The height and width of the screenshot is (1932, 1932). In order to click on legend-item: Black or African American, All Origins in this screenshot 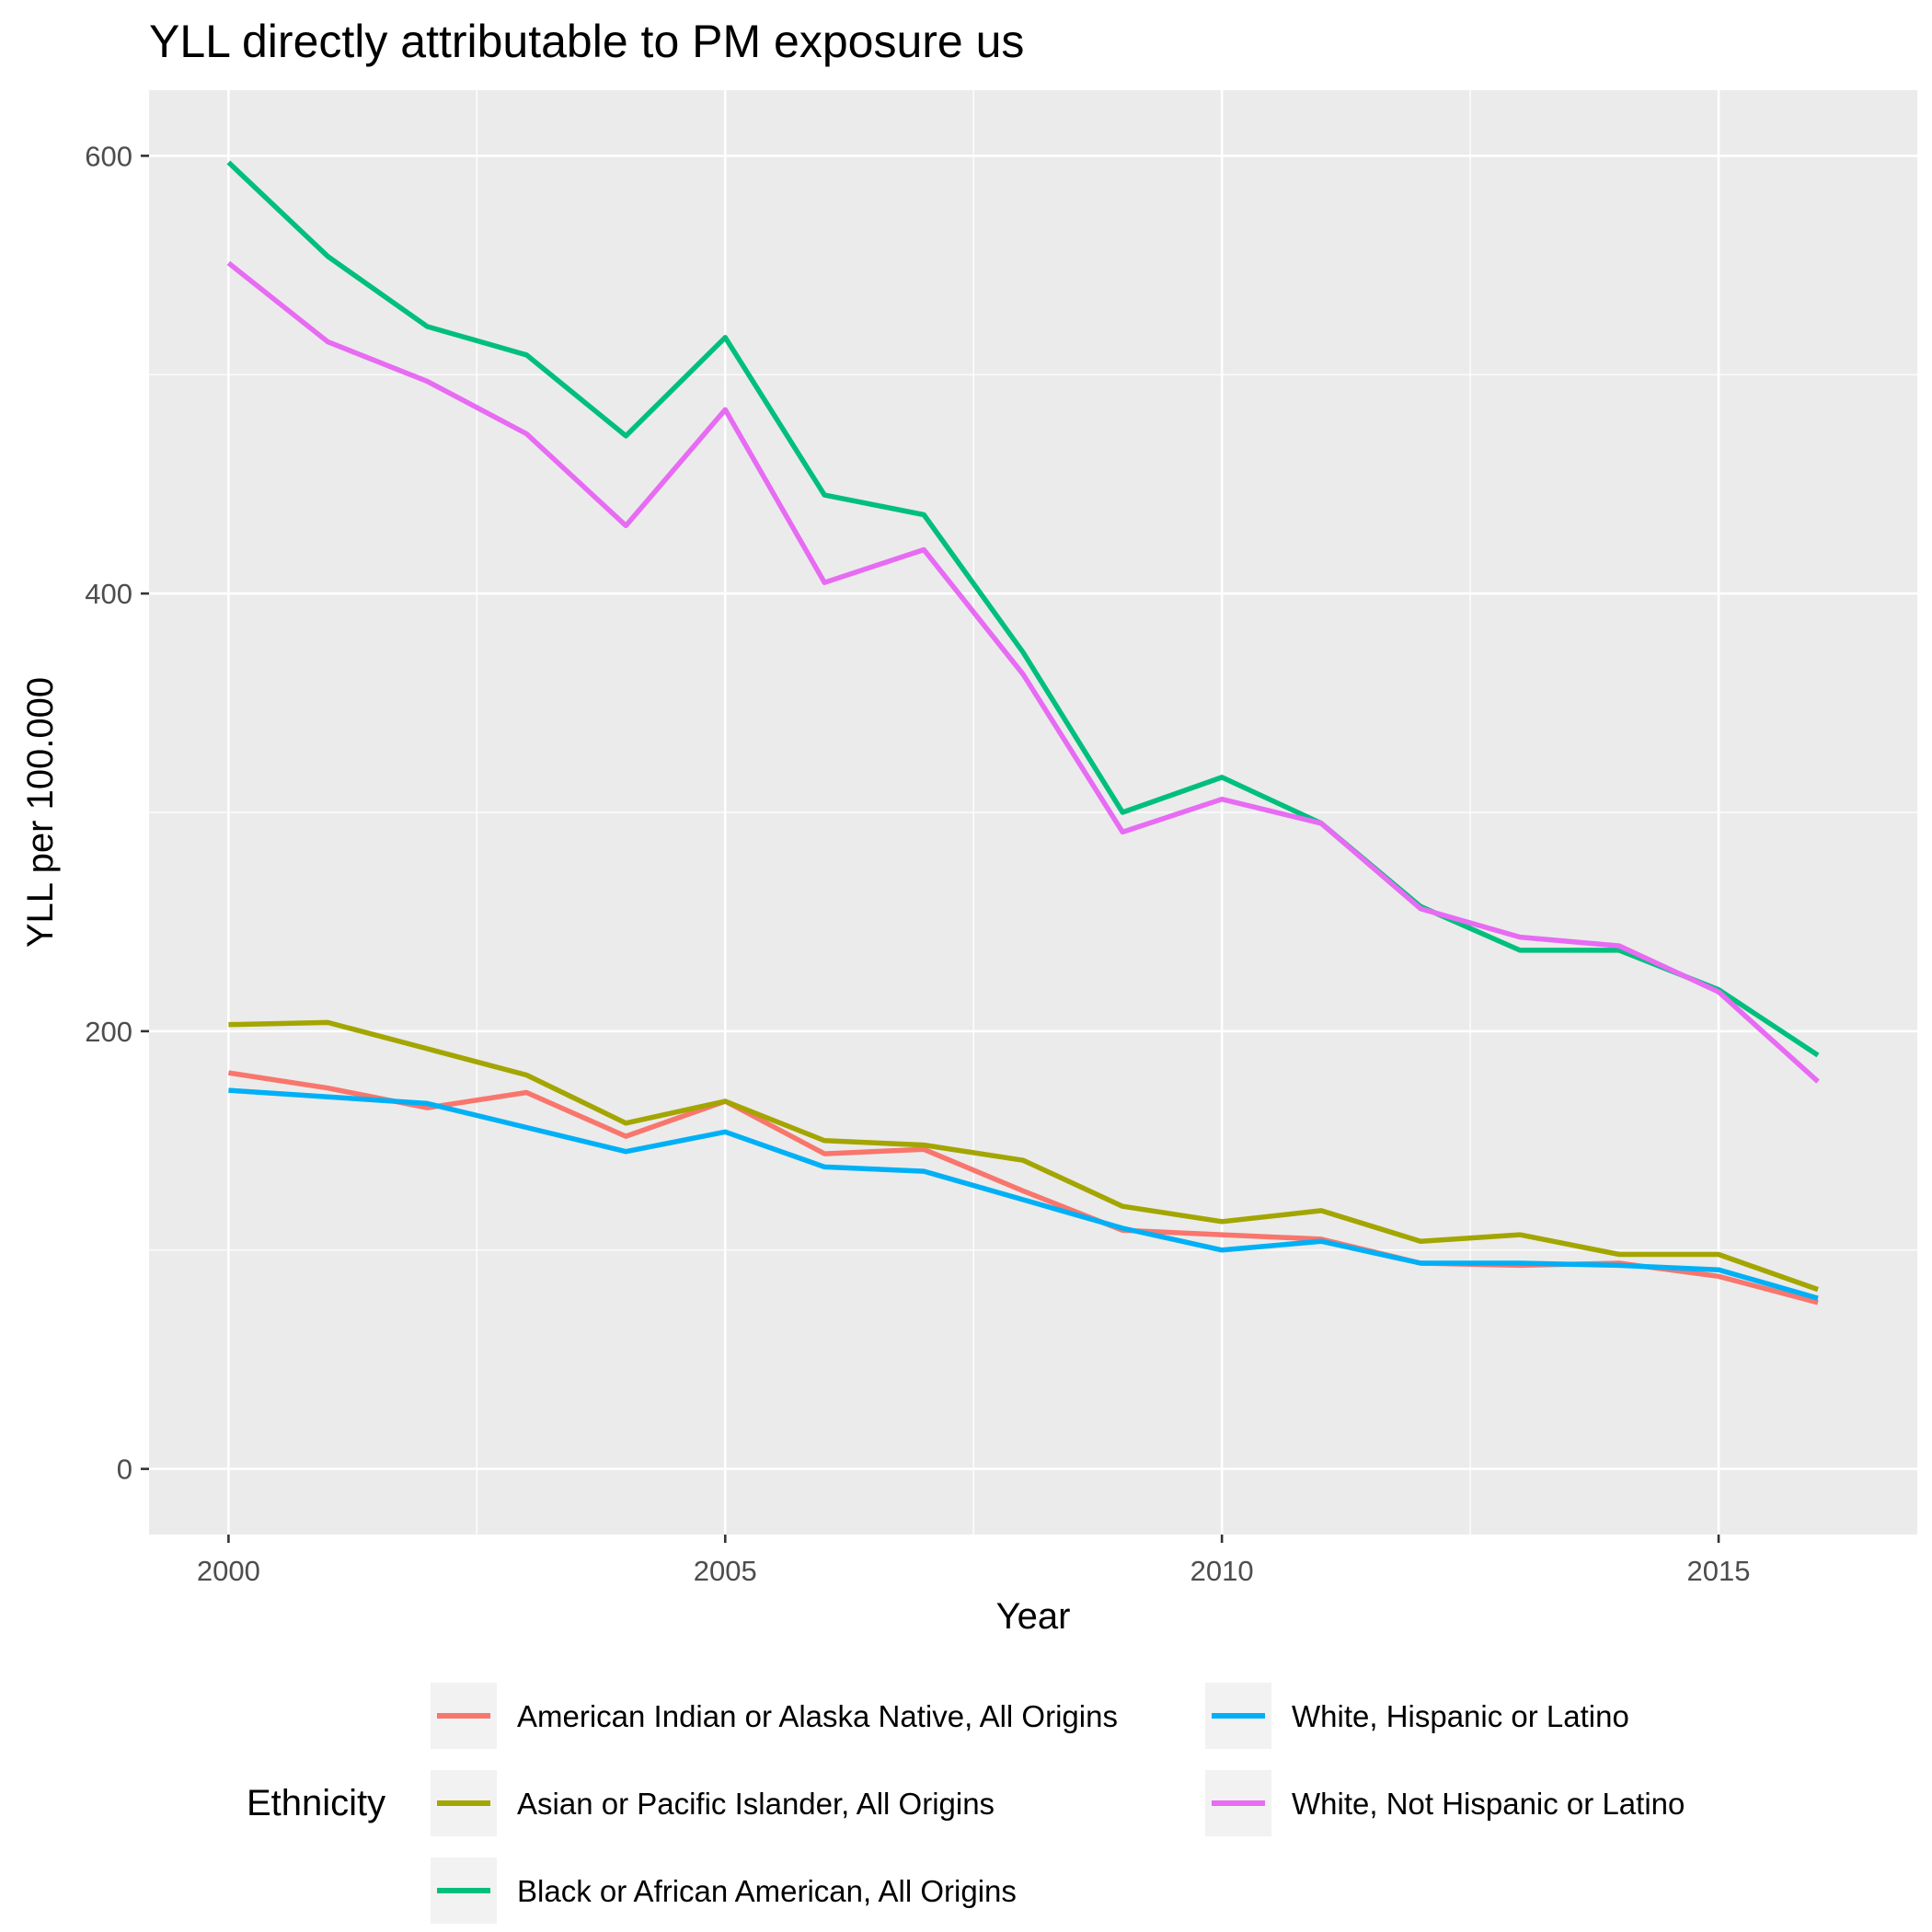, I will do `click(724, 1890)`.